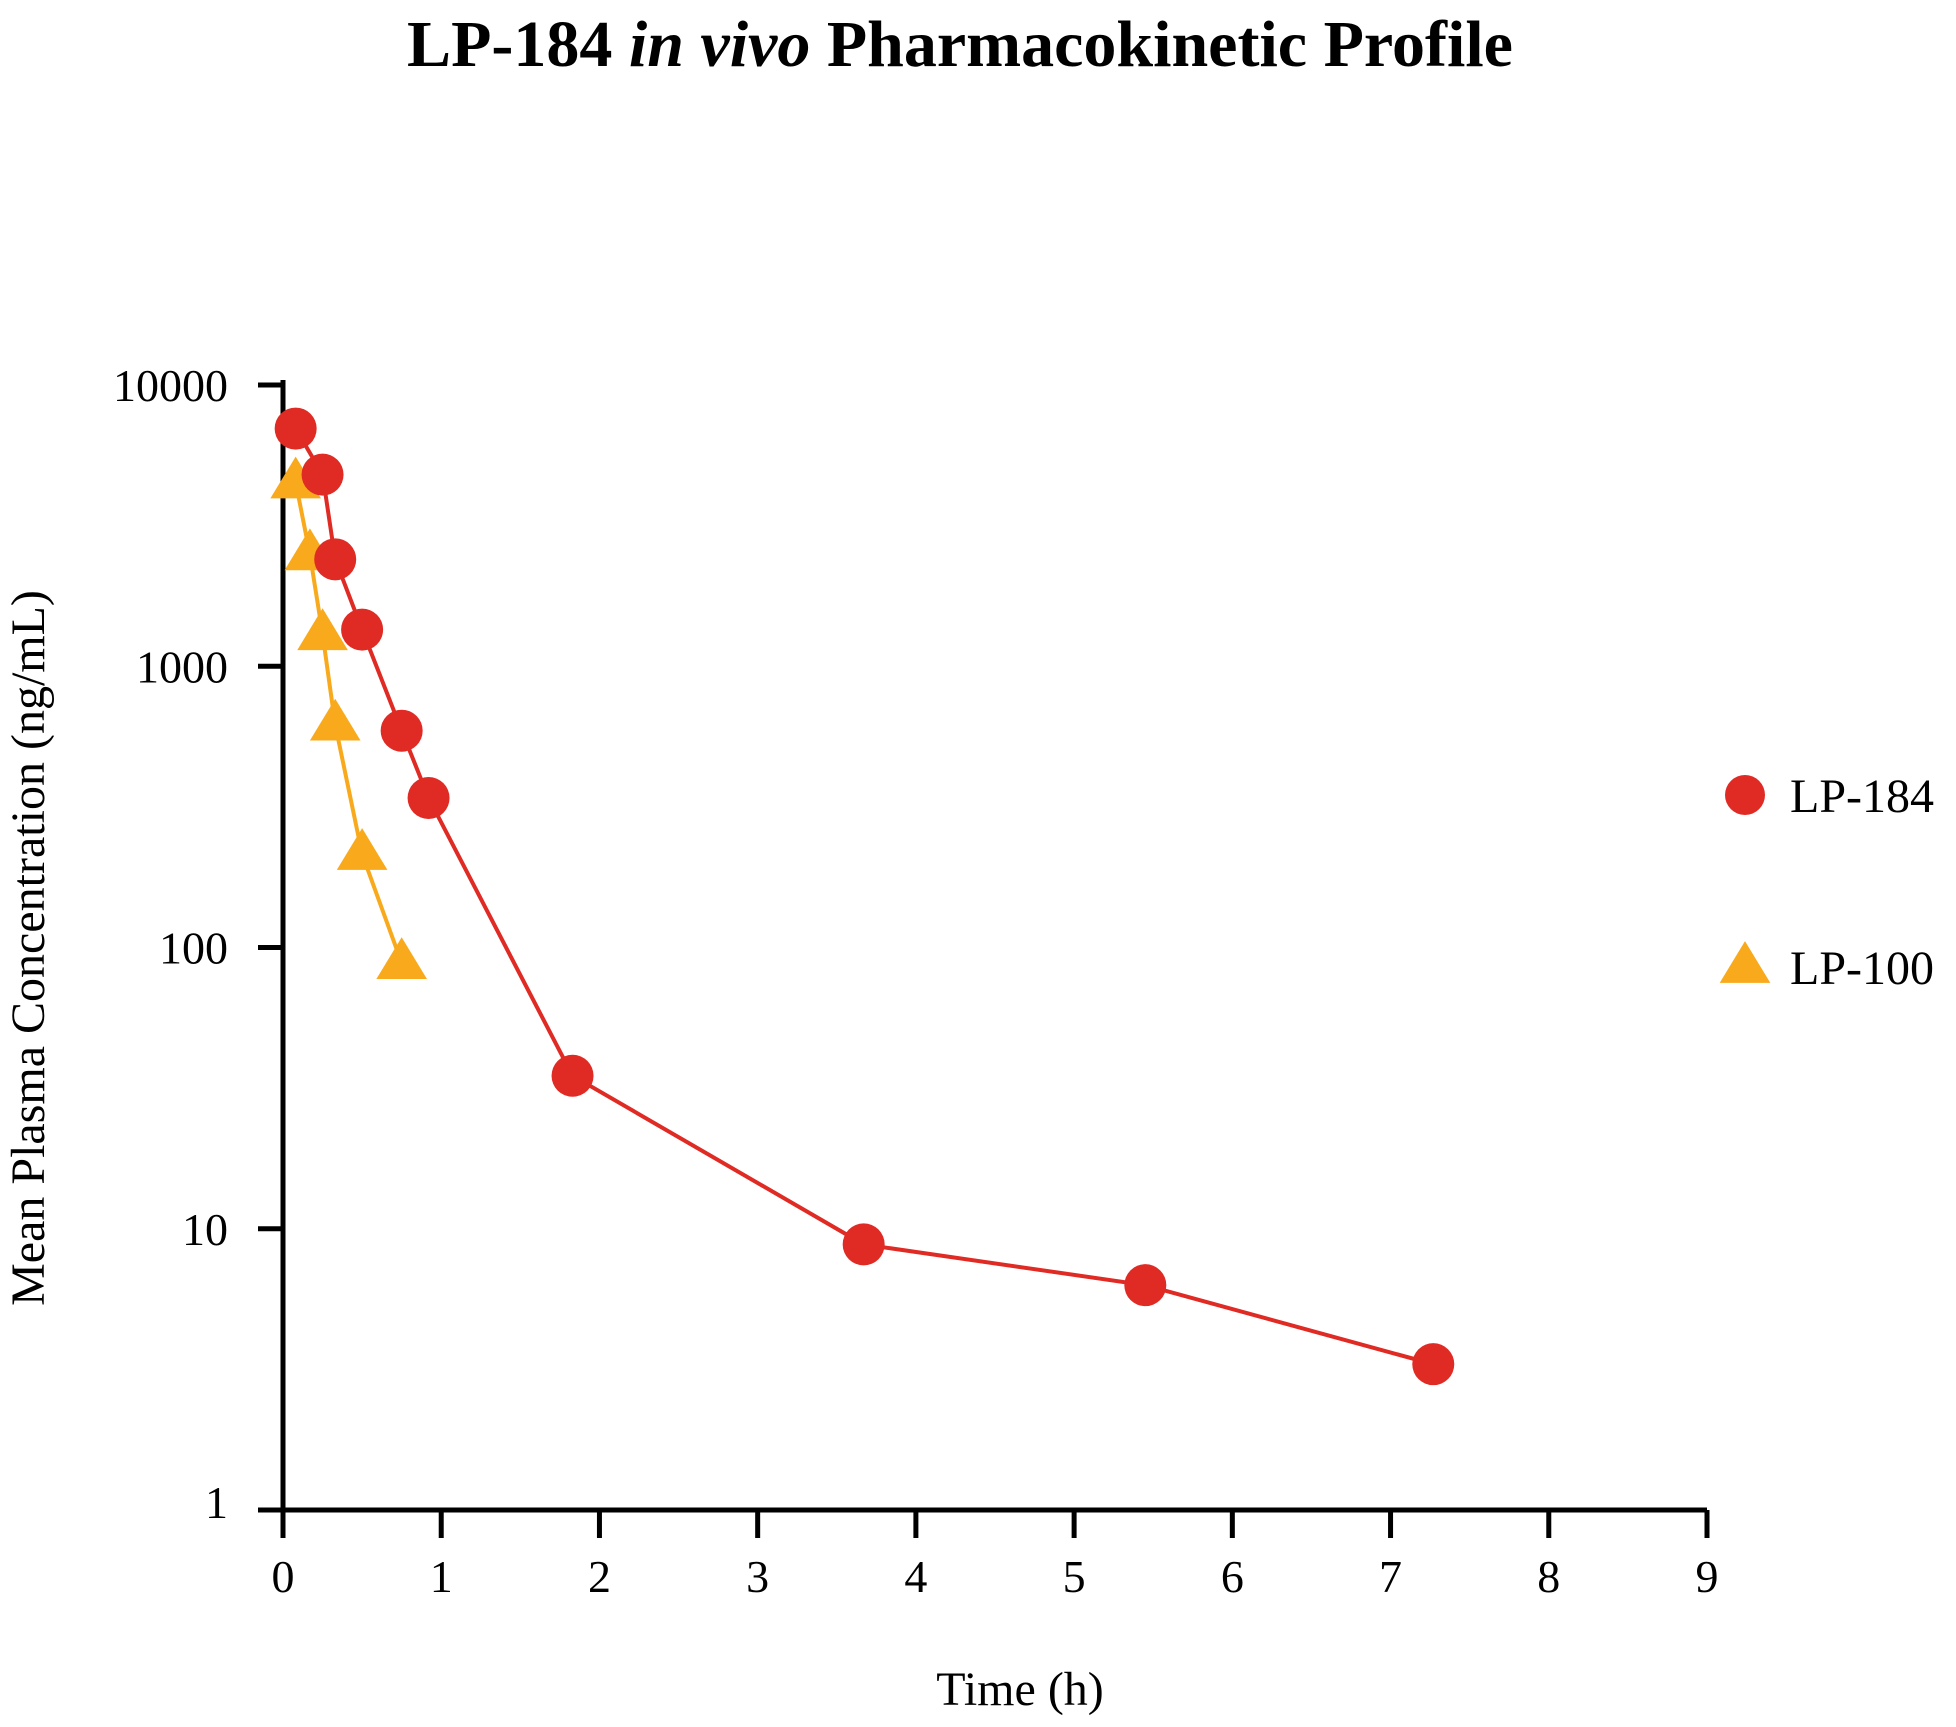  Describe the element at coordinates (1232, 1576) in the screenshot. I see `x-tick-label: 6` at that location.